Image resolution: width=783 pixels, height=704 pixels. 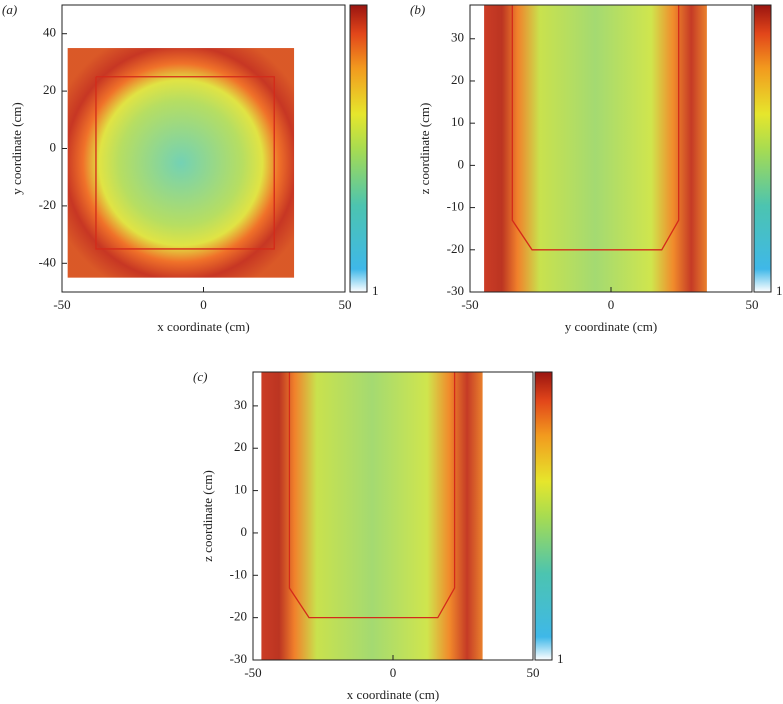 I want to click on panel-label: (c), so click(x=200, y=376).